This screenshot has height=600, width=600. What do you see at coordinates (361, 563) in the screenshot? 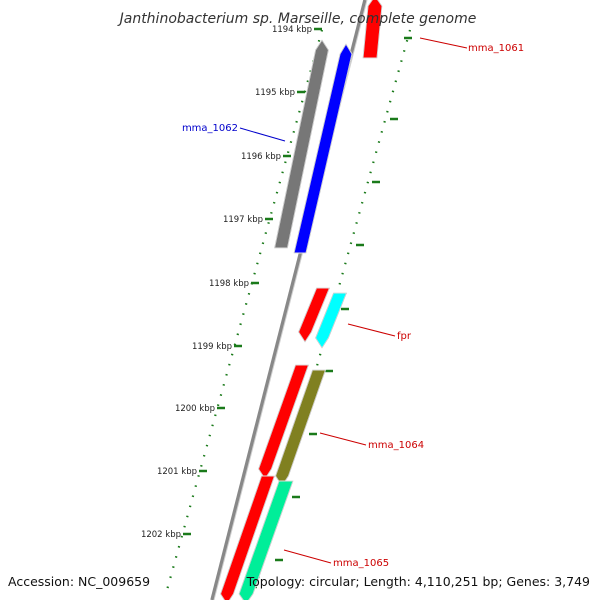
I see `gene-label-mma_1065: mma_1065` at bounding box center [361, 563].